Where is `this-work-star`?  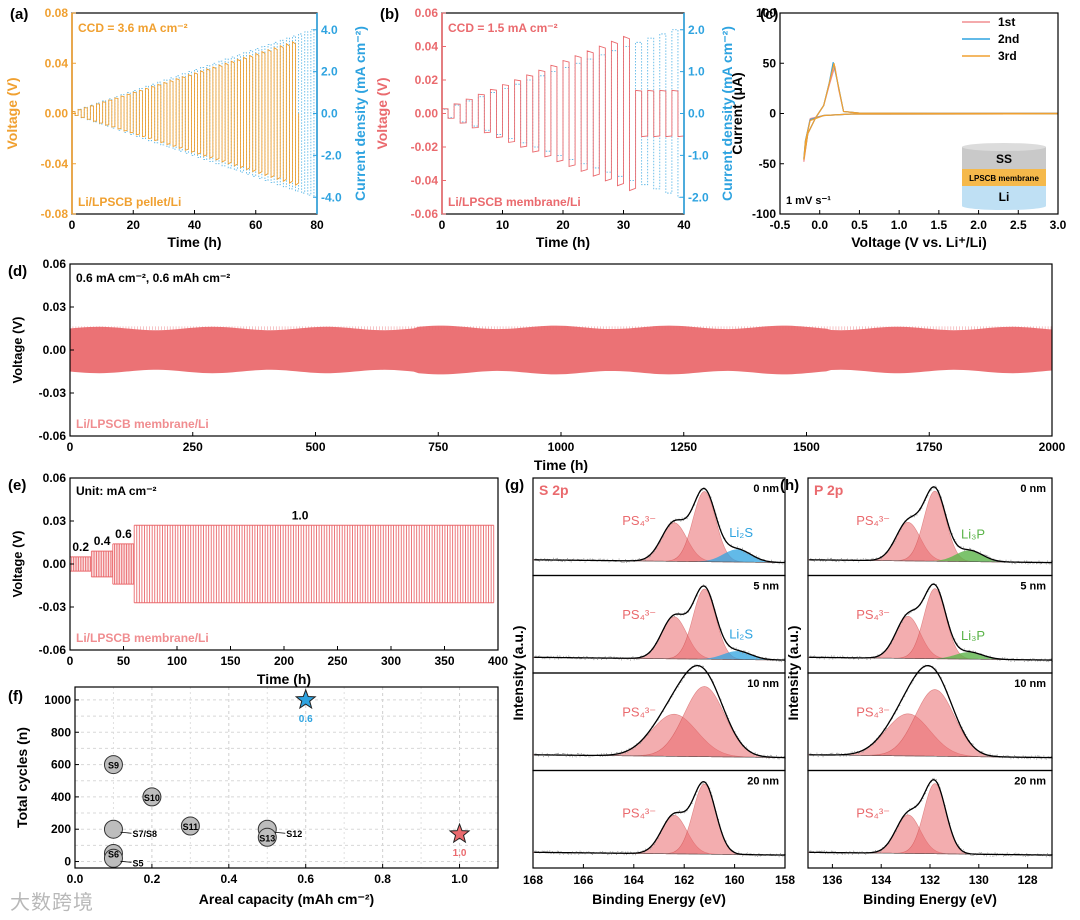 this-work-star is located at coordinates (305, 699).